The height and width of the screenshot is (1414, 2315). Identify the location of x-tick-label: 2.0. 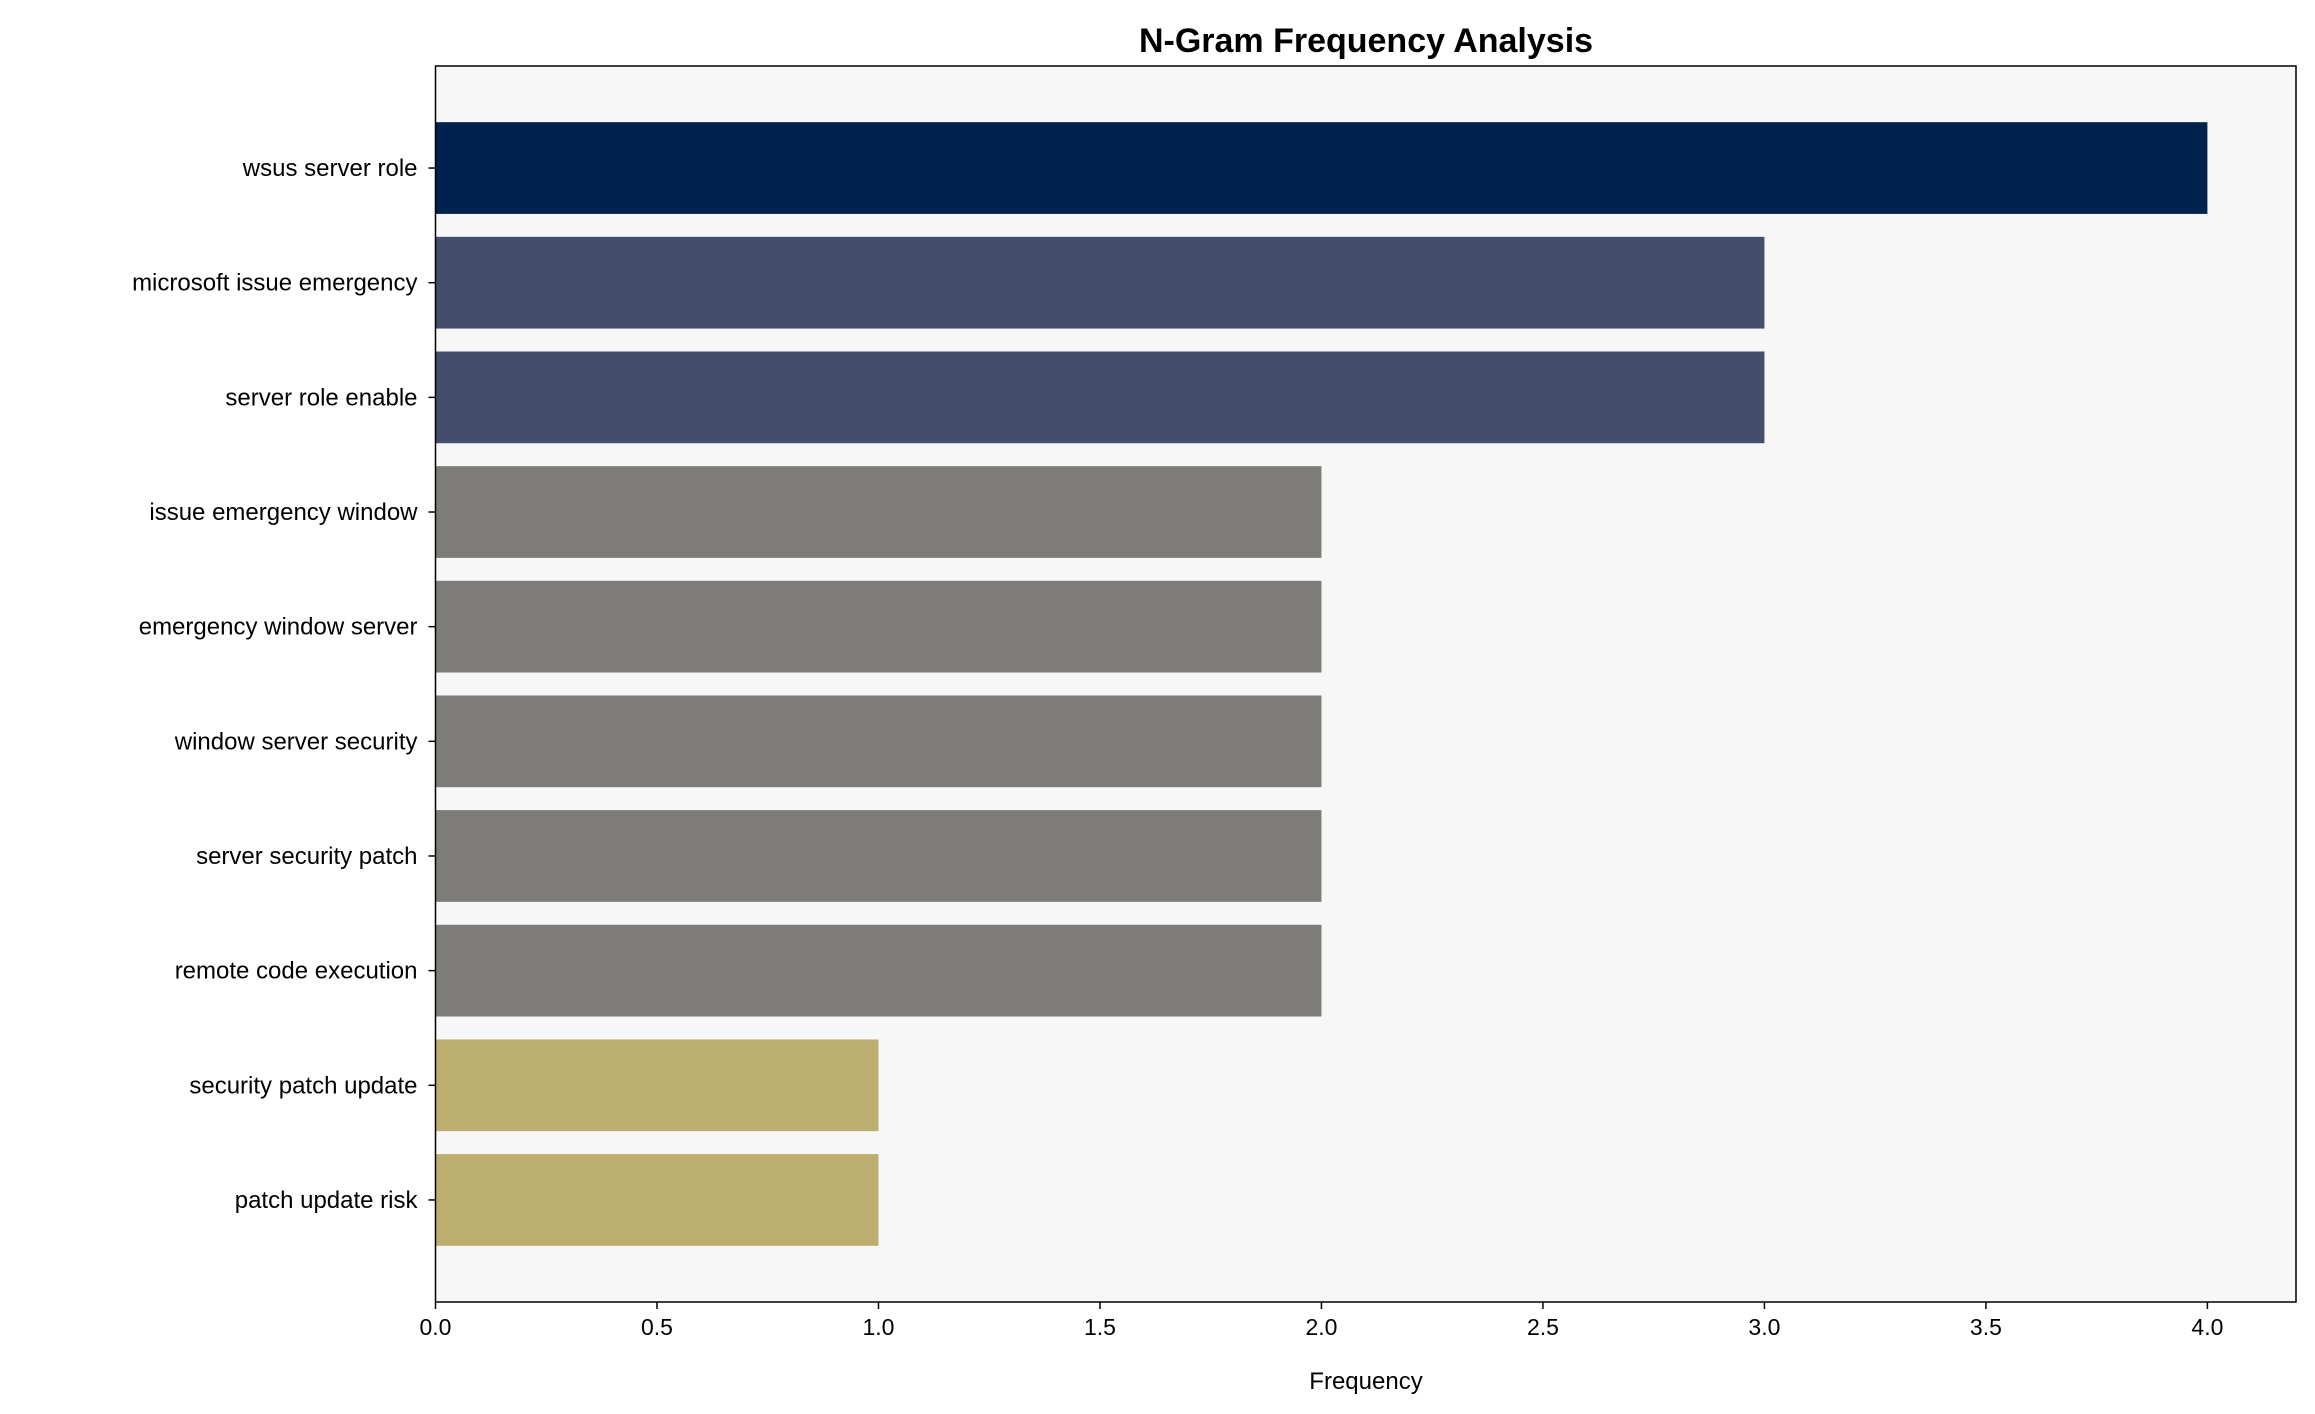
(1321, 1327).